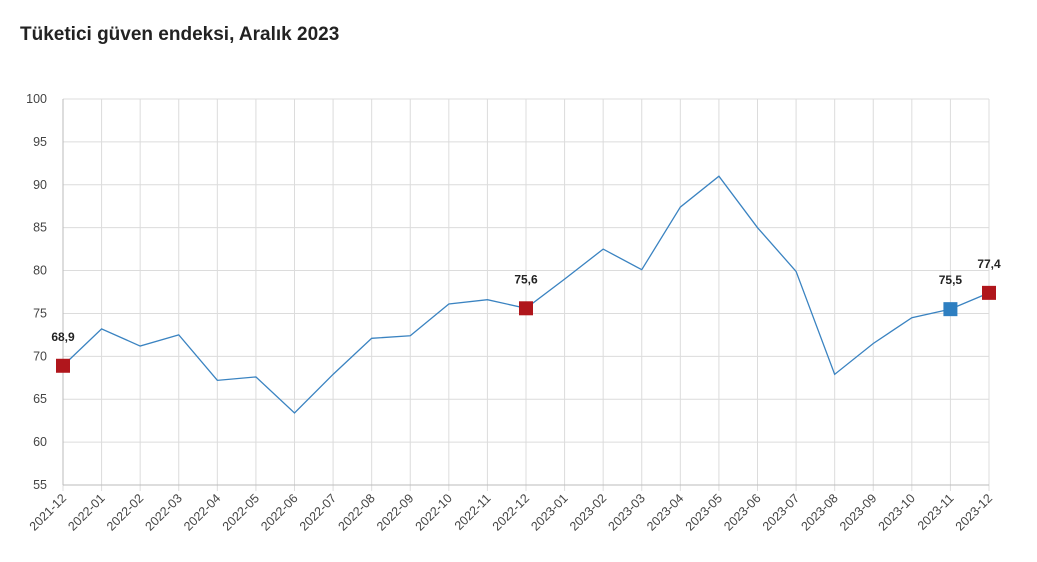  Describe the element at coordinates (974, 512) in the screenshot. I see `x-tick-label: 2023-12` at that location.